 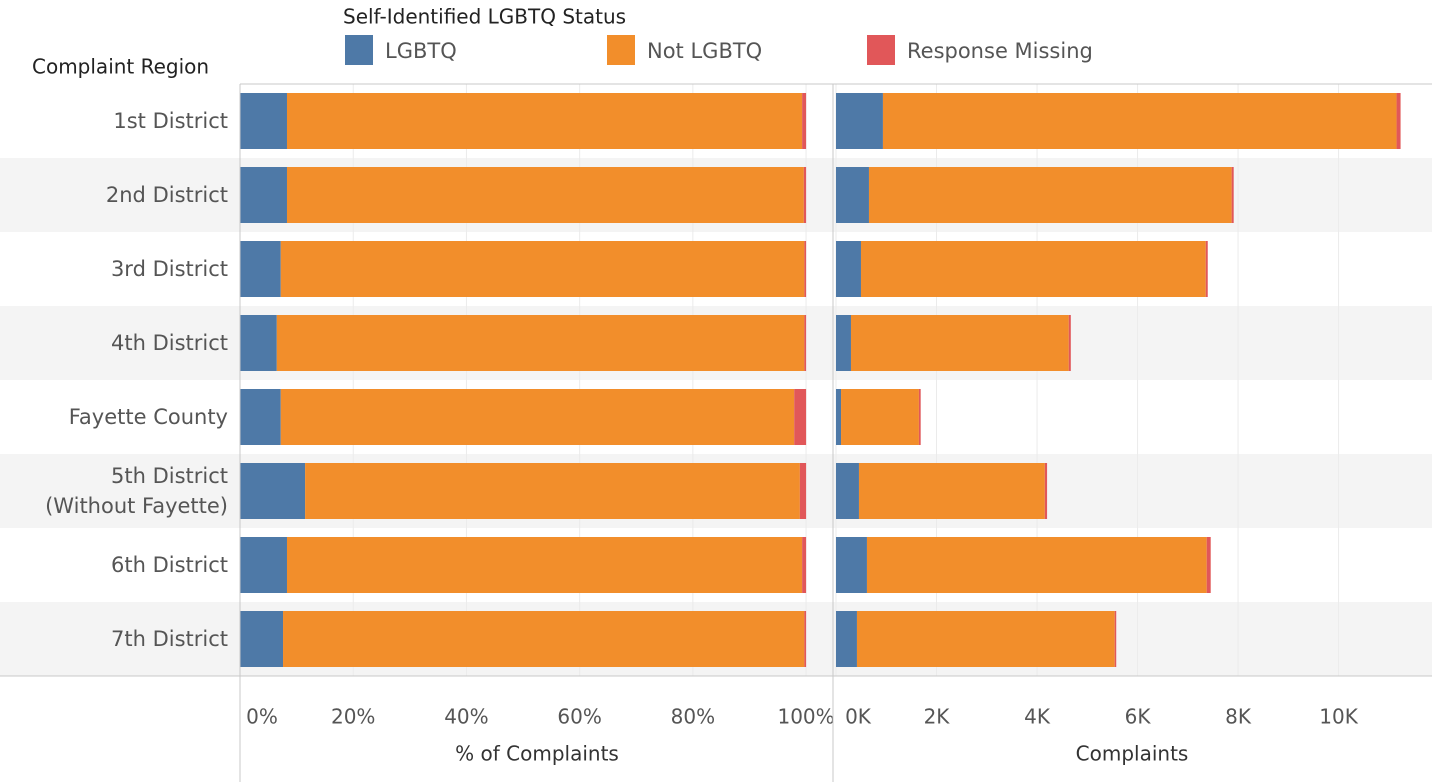 What do you see at coordinates (1132, 754) in the screenshot?
I see `x-axis-title: Complaints` at bounding box center [1132, 754].